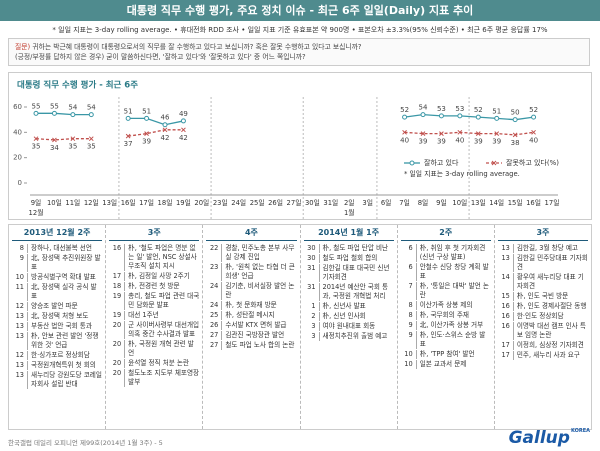 The image size is (600, 451). I want to click on question-label: 질문), so click(23, 47).